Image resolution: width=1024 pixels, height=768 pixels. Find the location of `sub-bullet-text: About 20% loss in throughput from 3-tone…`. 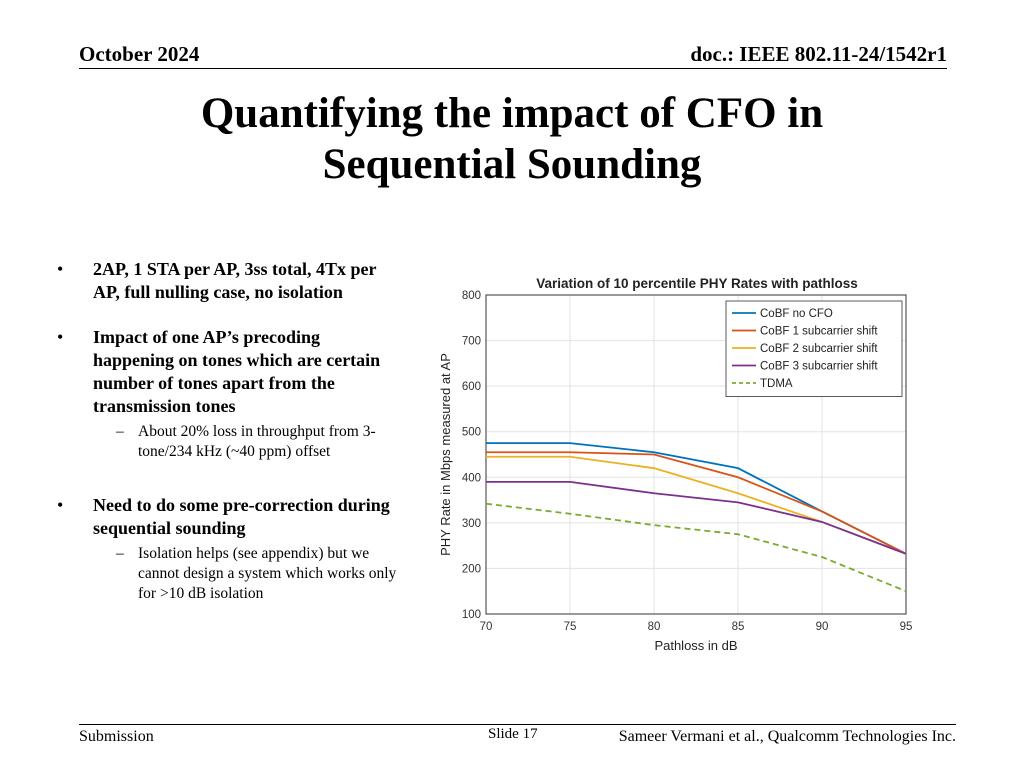

sub-bullet-text: About 20% loss in throughput from 3-tone… is located at coordinates (257, 441).